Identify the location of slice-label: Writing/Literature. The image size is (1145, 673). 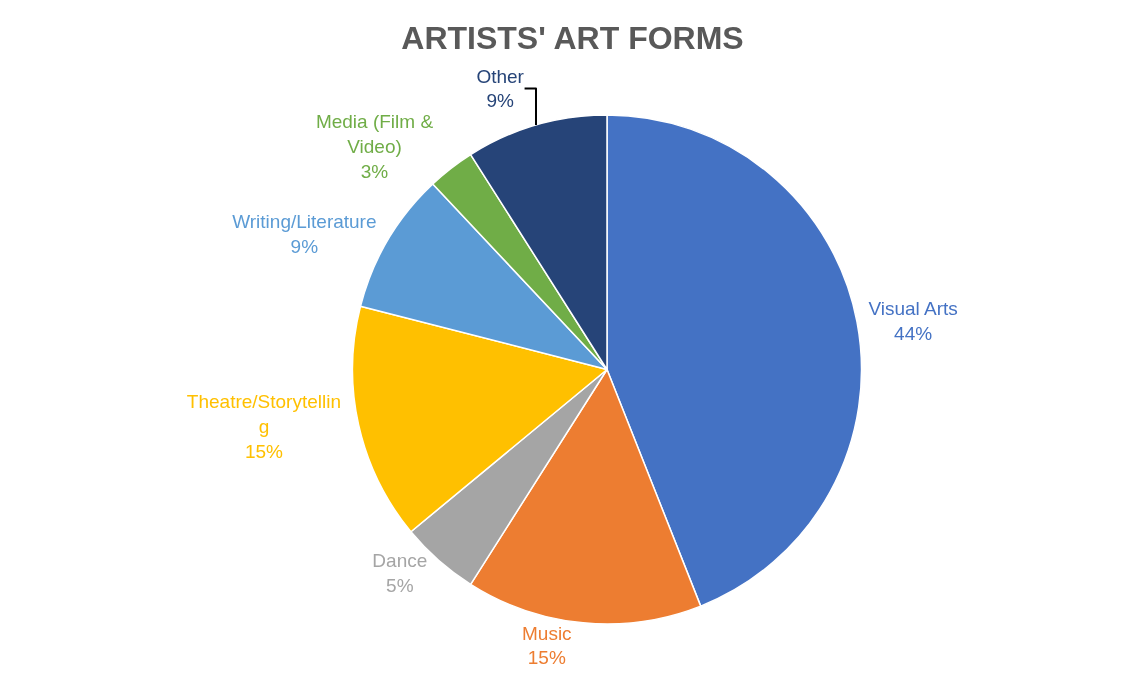
(304, 222).